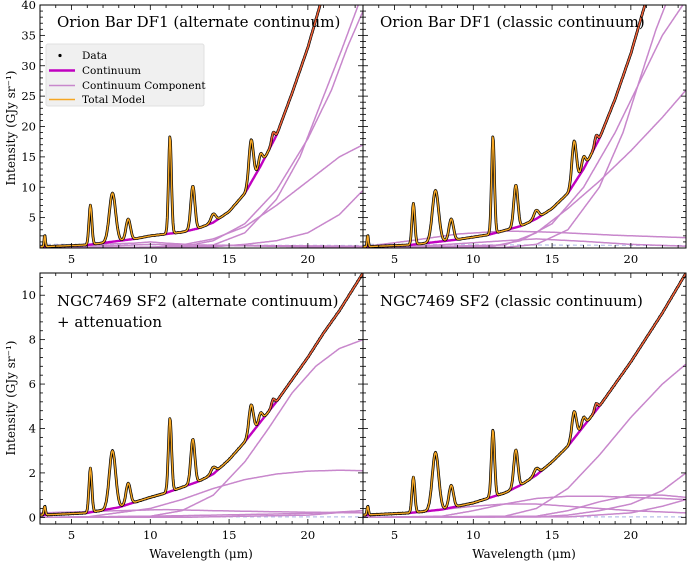 The height and width of the screenshot is (567, 691). I want to click on x-axis-label-right: Wavelength (μm), so click(524, 554).